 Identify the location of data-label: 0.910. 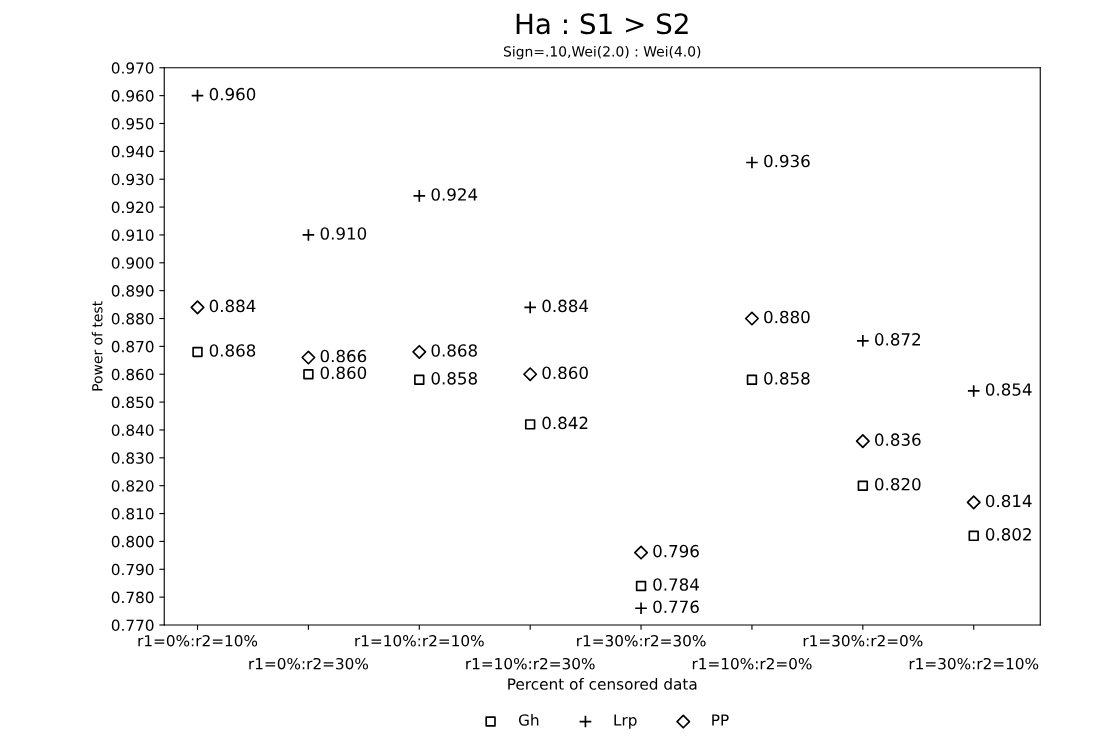
(343, 233).